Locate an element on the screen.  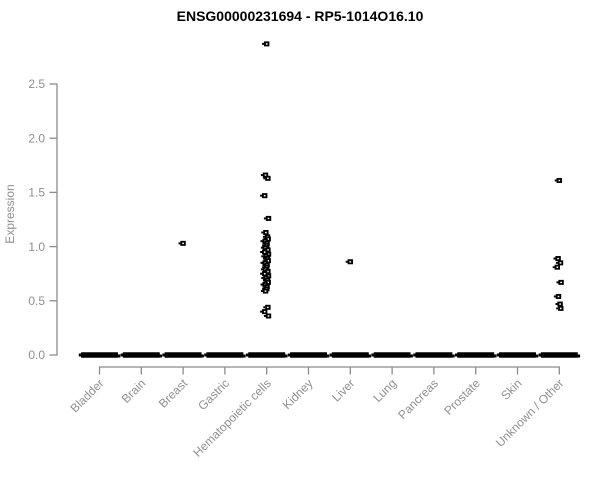
x-category-label: Liver is located at coordinates (343, 390).